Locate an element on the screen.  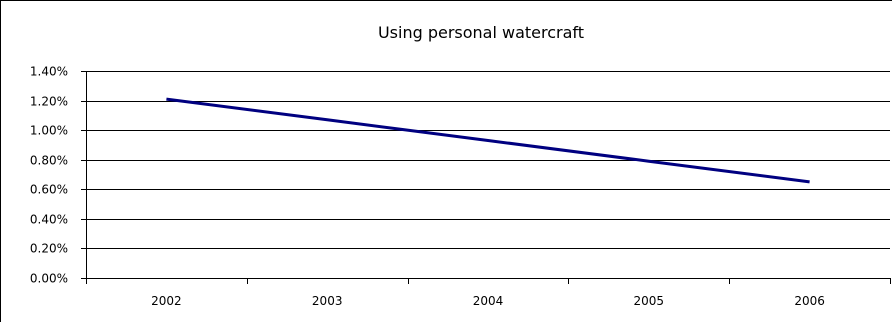
x-tick-label: 2003 is located at coordinates (327, 301).